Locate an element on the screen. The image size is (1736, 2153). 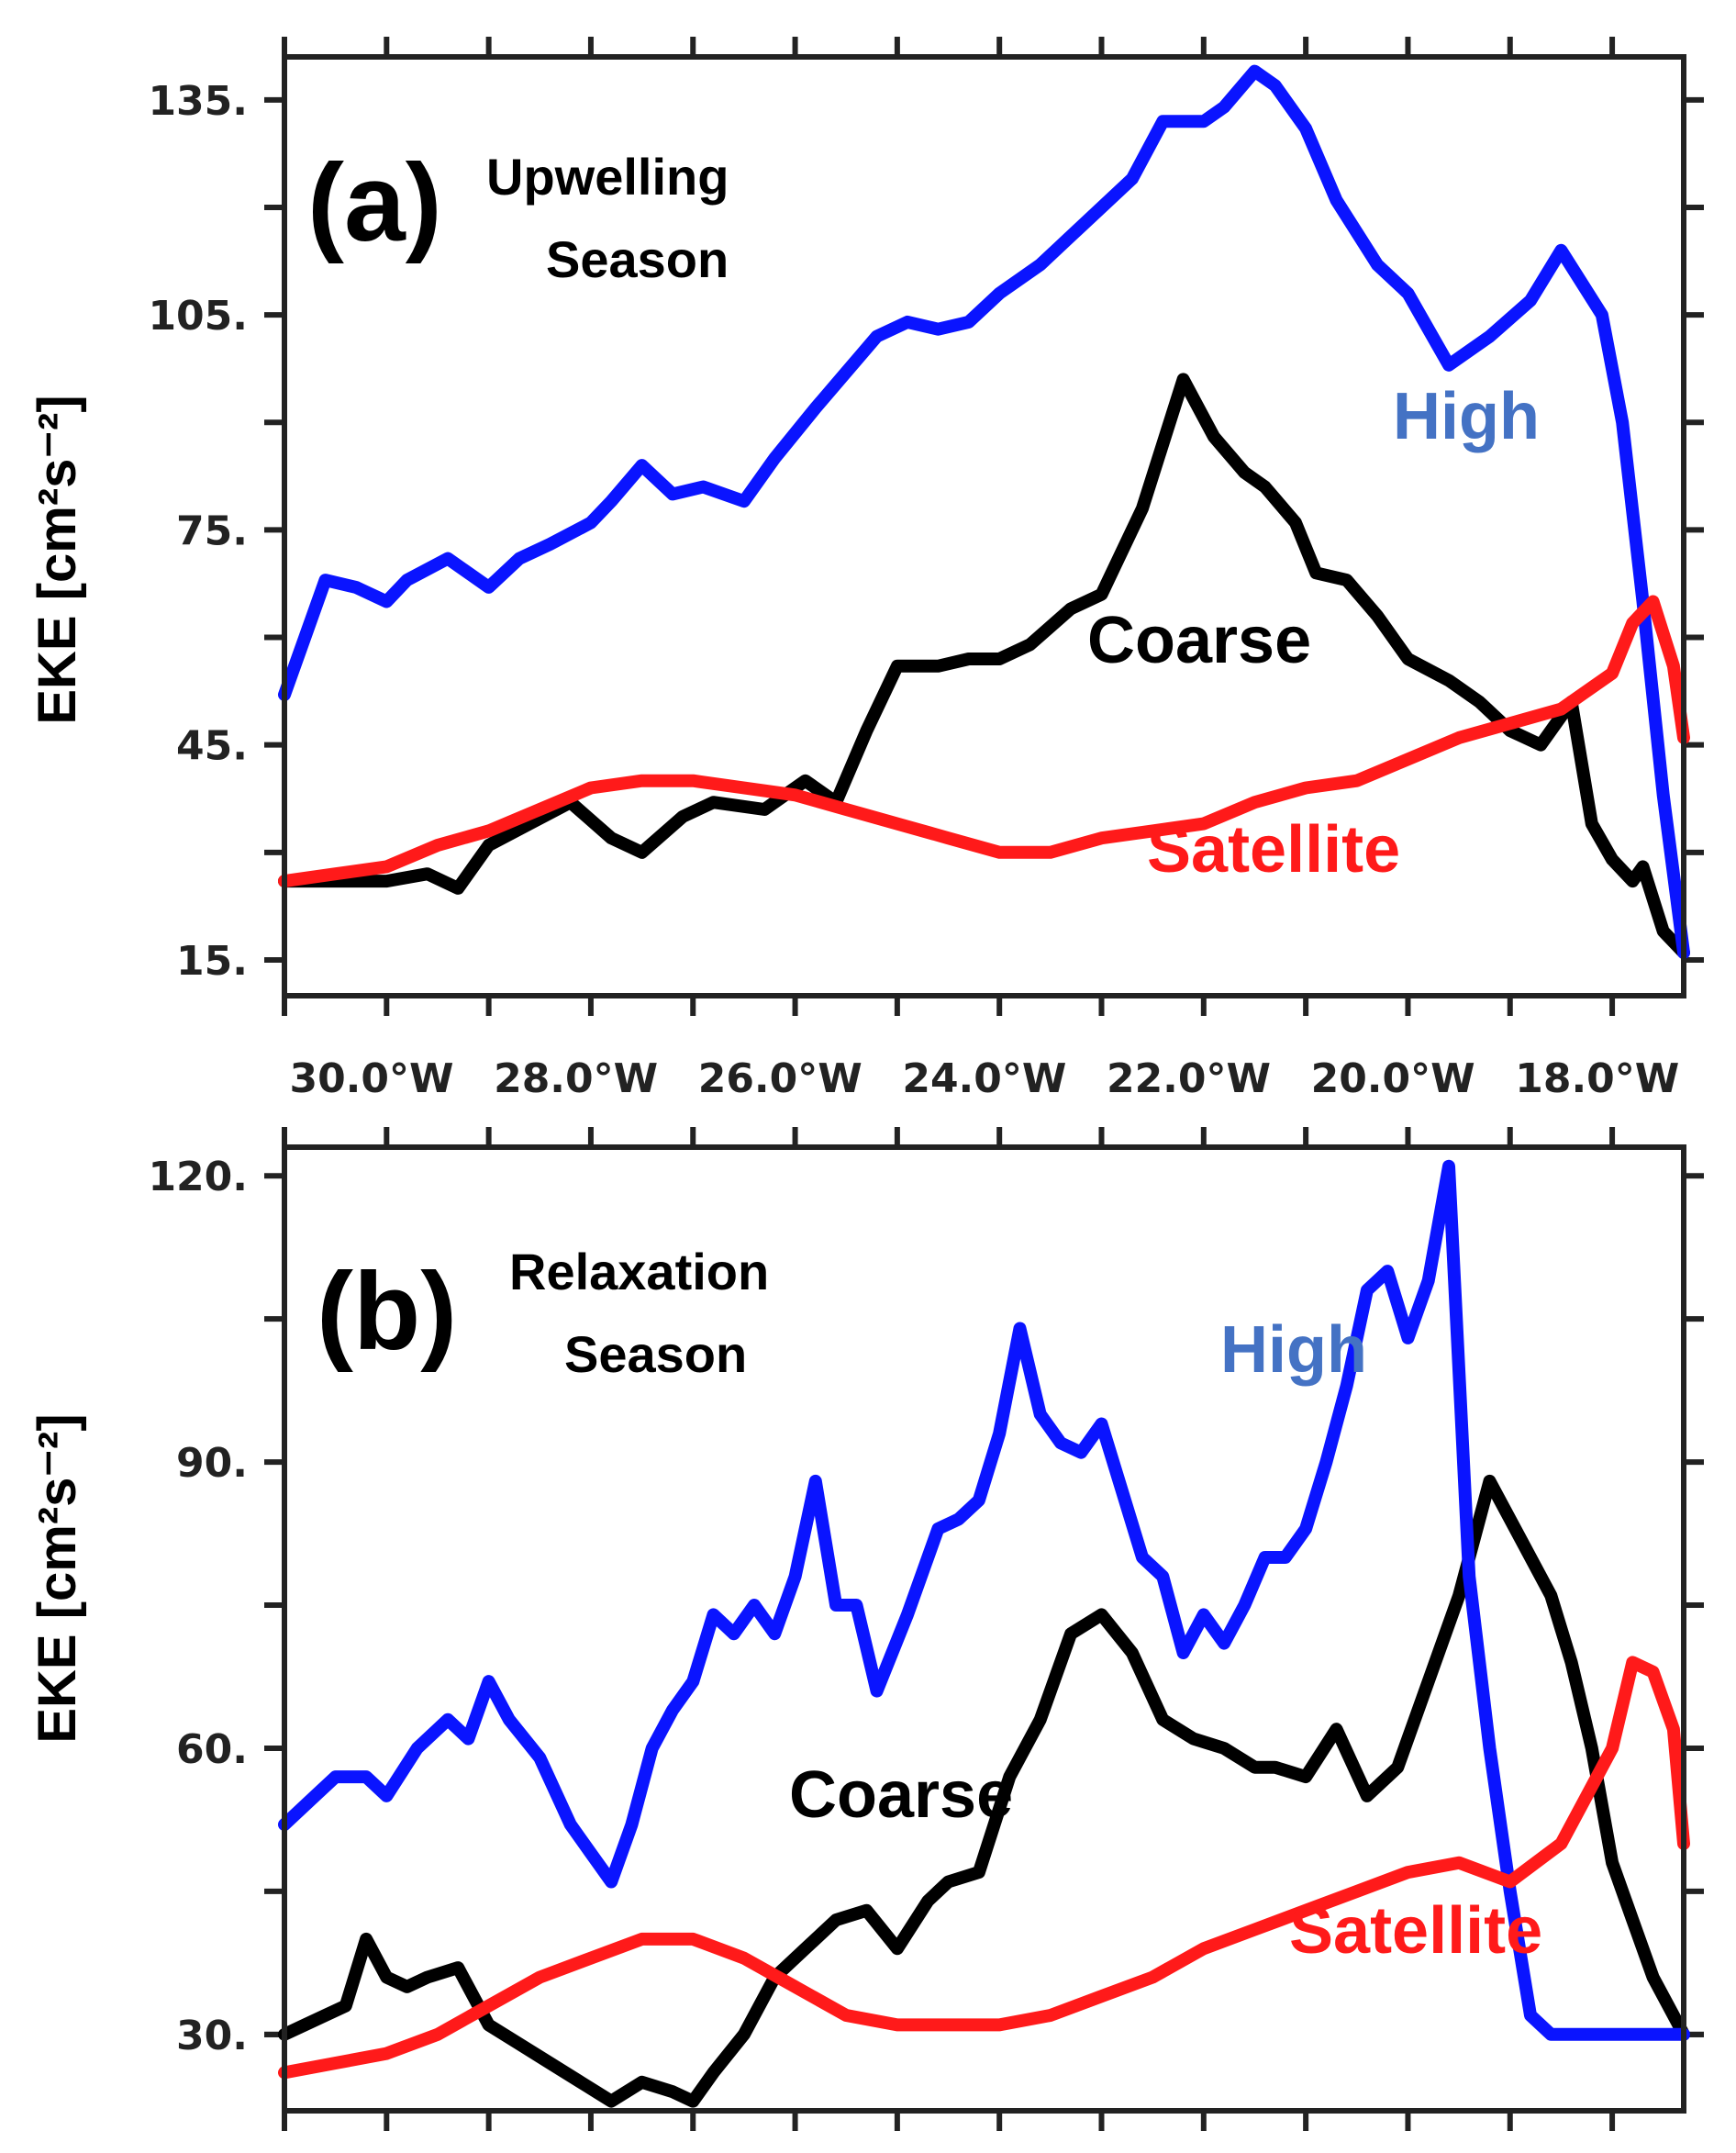
x-tick-label: 26.0°W is located at coordinates (780, 1078).